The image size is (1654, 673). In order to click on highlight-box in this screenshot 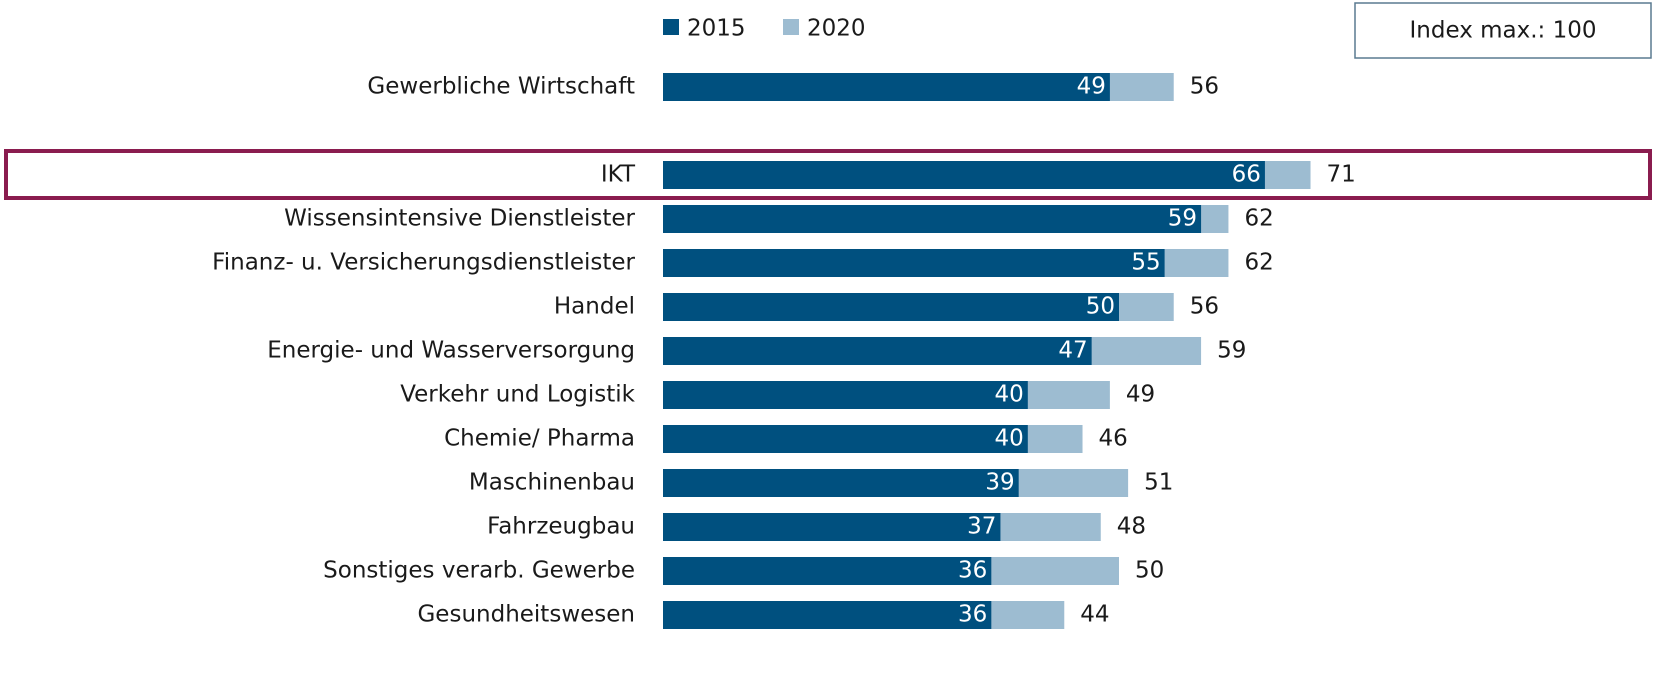, I will do `click(828, 174)`.